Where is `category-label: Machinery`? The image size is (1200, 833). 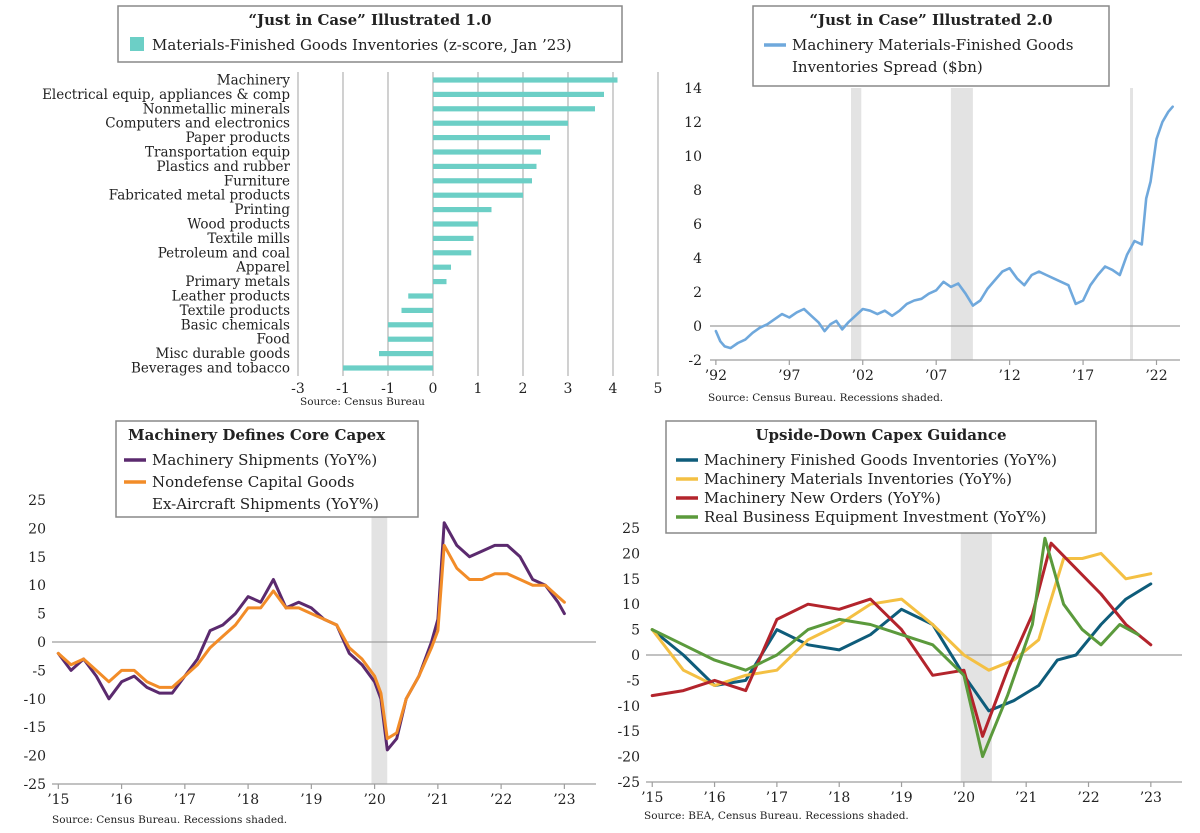 category-label: Machinery is located at coordinates (254, 81).